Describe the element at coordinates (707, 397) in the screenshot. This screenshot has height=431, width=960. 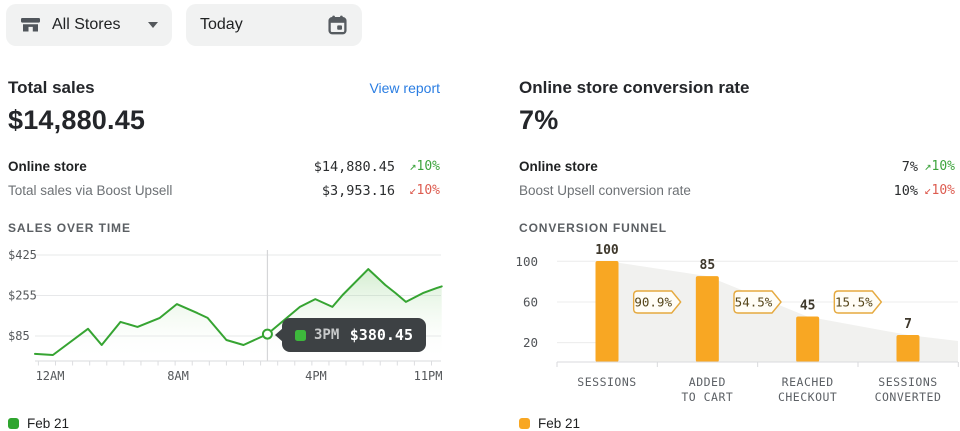
I see `svg-text: TO CART` at that location.